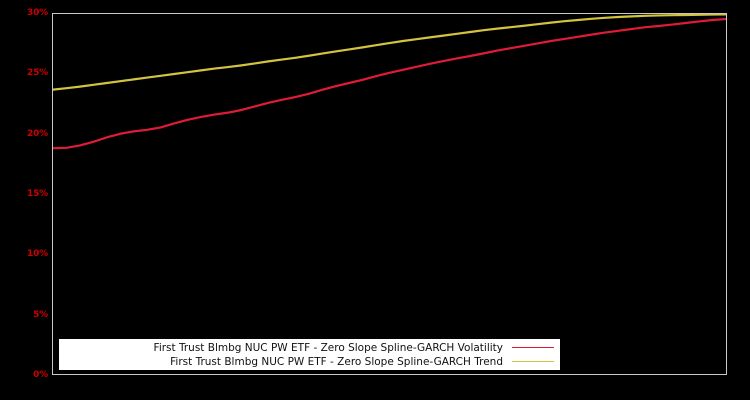 This screenshot has height=400, width=750. I want to click on y-axis-tick-labels: 30% 25% 20% 15% 10% 5% 0%, so click(24, 200).